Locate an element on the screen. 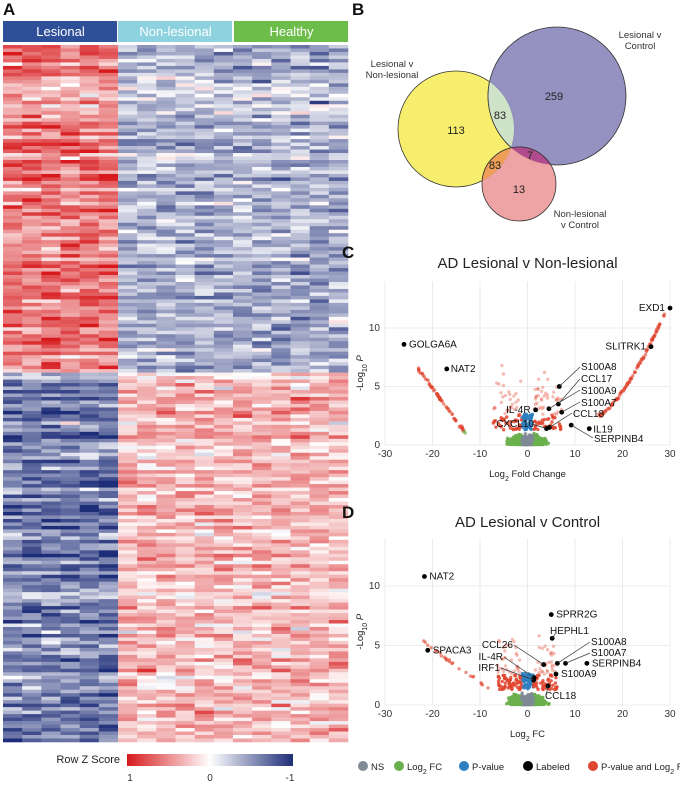 This screenshot has height=787, width=680. venn-intersection-ln-lc is located at coordinates (500, 118).